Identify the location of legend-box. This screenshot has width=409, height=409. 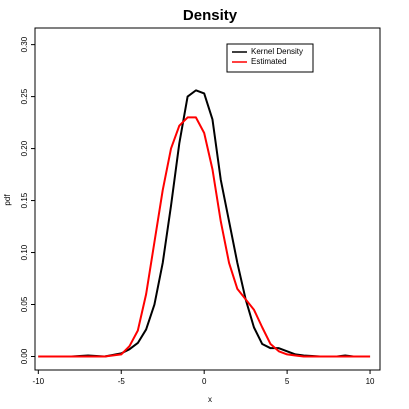
(270, 58).